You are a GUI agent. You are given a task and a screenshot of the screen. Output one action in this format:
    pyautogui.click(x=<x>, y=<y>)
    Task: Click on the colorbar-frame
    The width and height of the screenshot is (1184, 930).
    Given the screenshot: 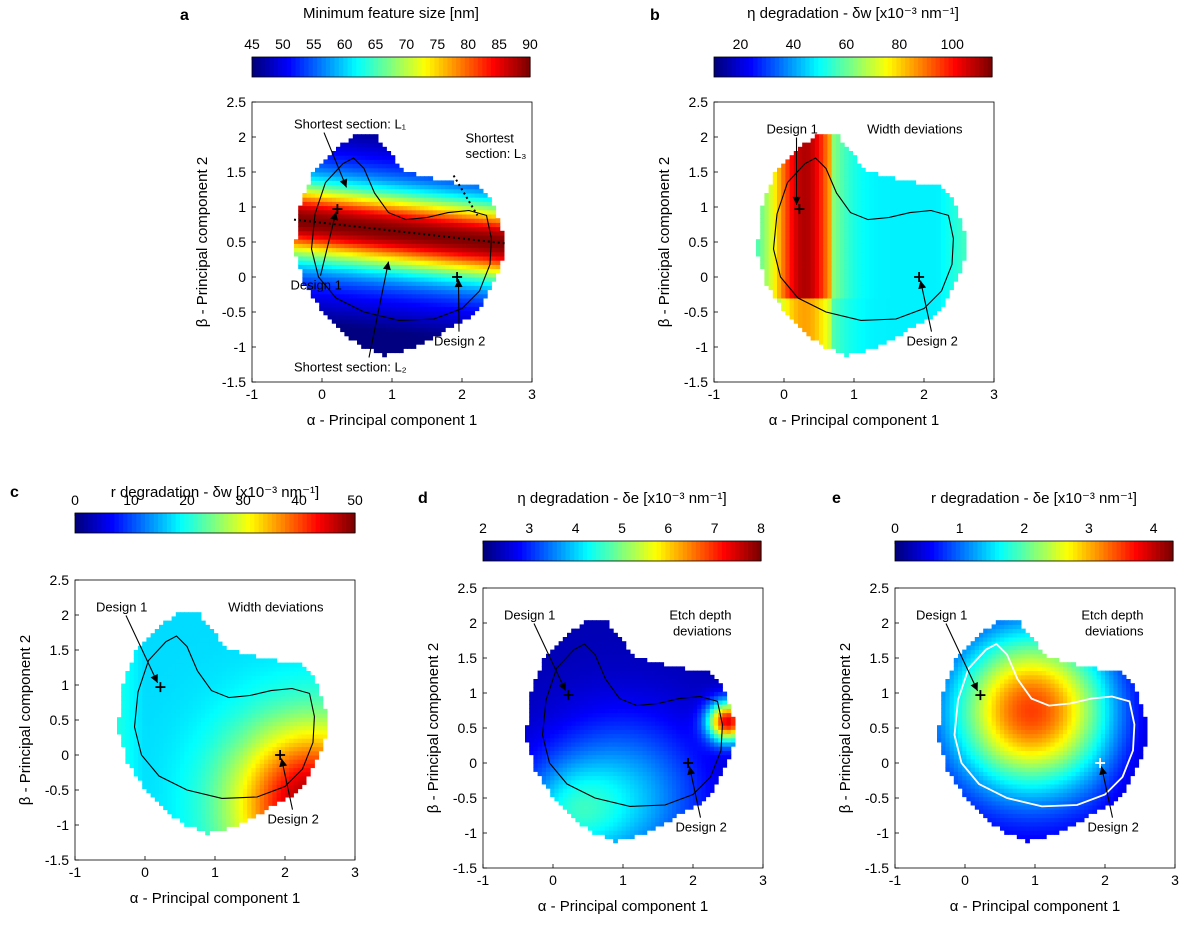 What is the action you would take?
    pyautogui.click(x=215, y=523)
    